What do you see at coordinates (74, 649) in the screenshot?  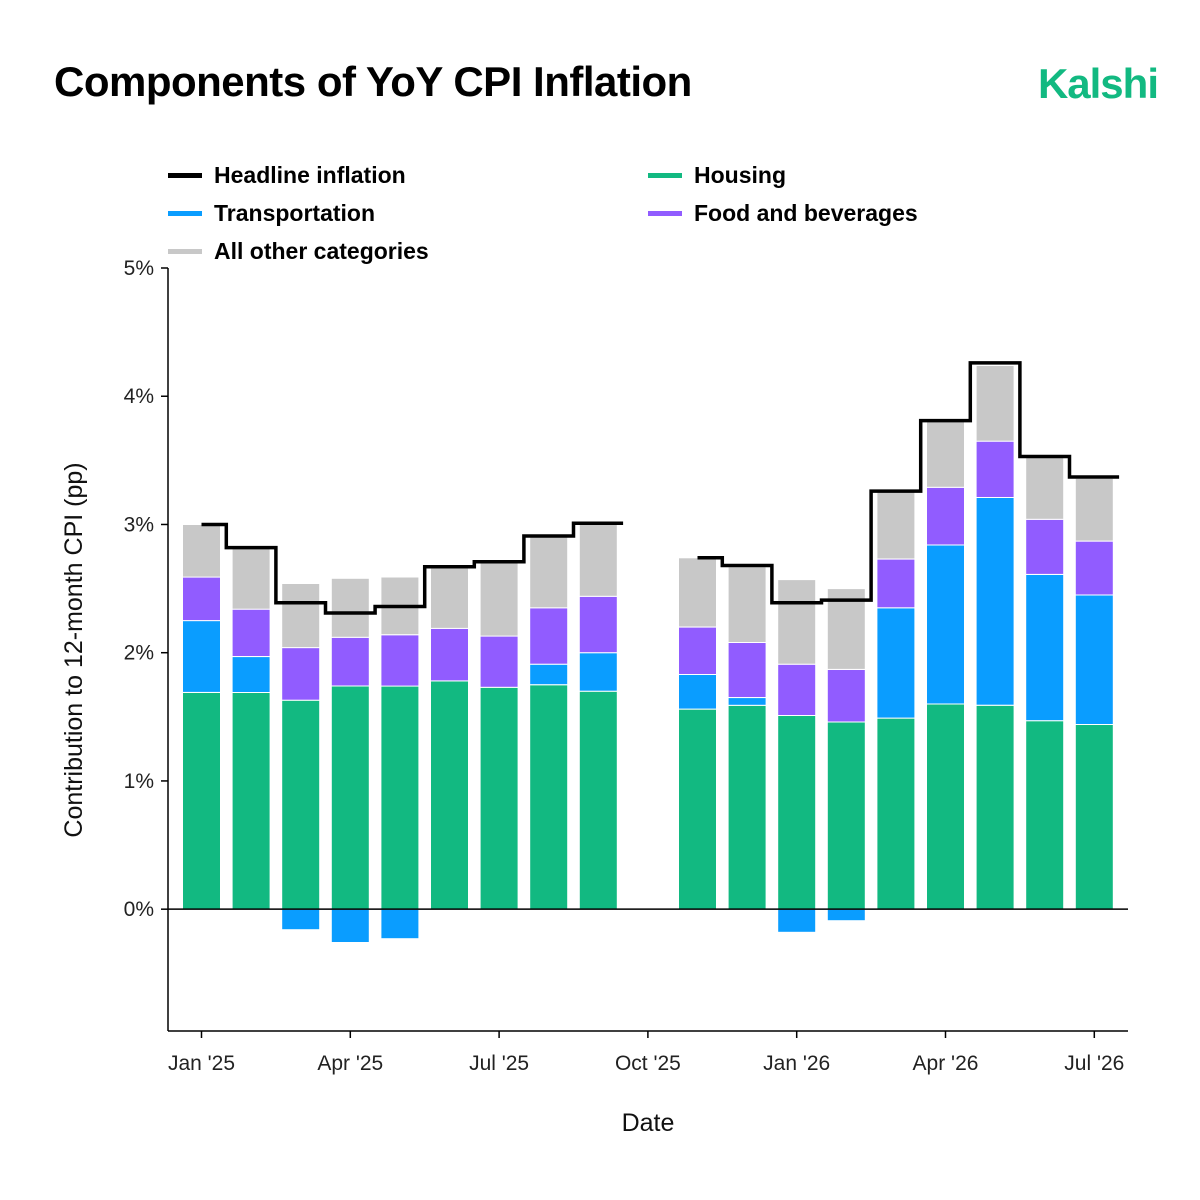 I see `y-axis-title: Contribution to 12-month CPI (pp)` at bounding box center [74, 649].